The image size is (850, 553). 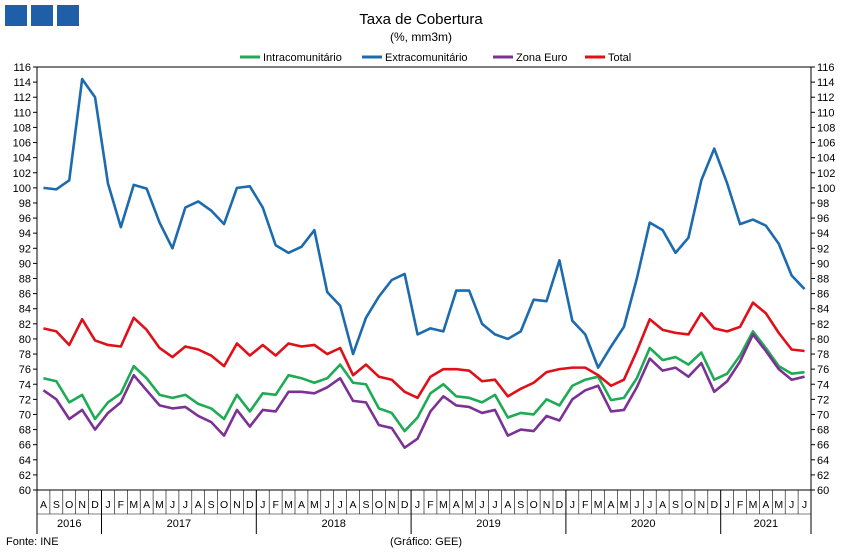 I want to click on legend-label-zona-euro: Zona Euro, so click(x=541, y=58).